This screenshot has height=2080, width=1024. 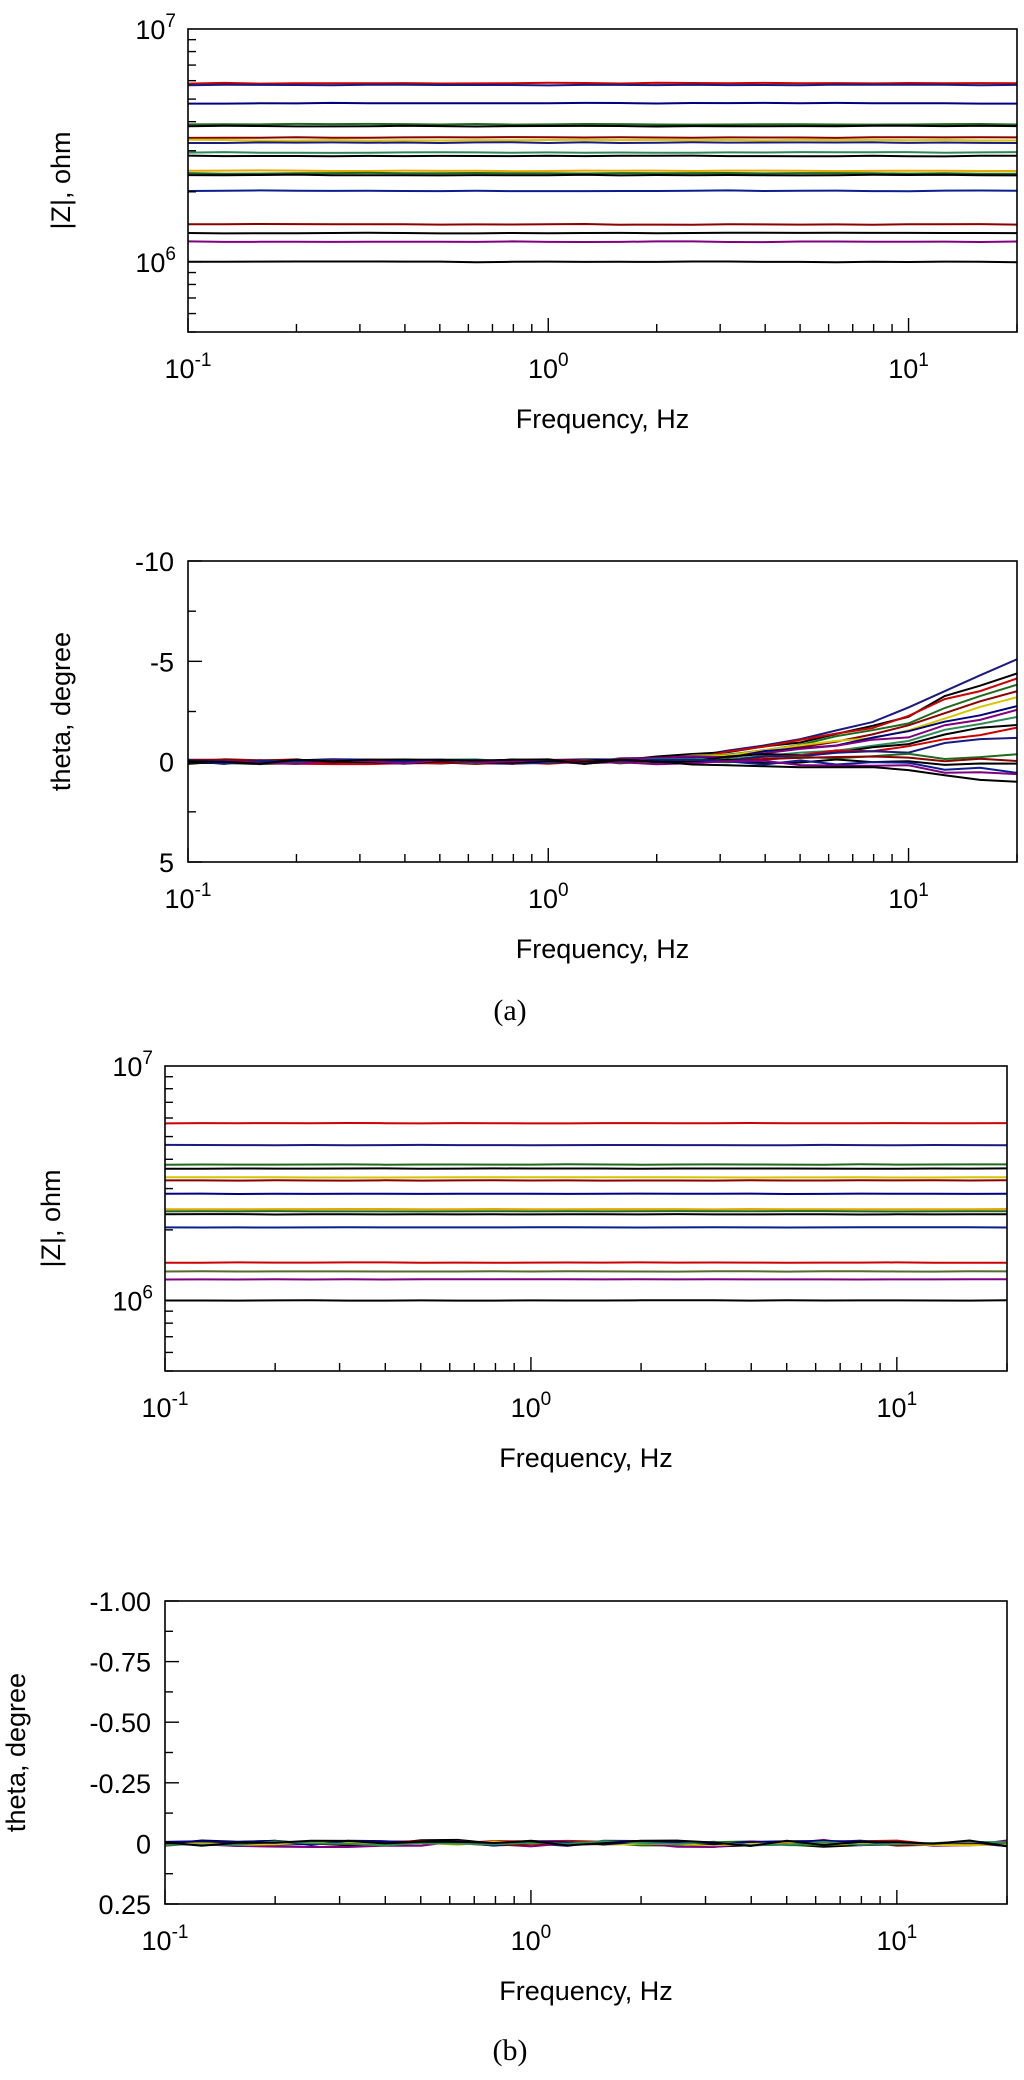 I want to click on panel-label-b: (b), so click(x=510, y=2050).